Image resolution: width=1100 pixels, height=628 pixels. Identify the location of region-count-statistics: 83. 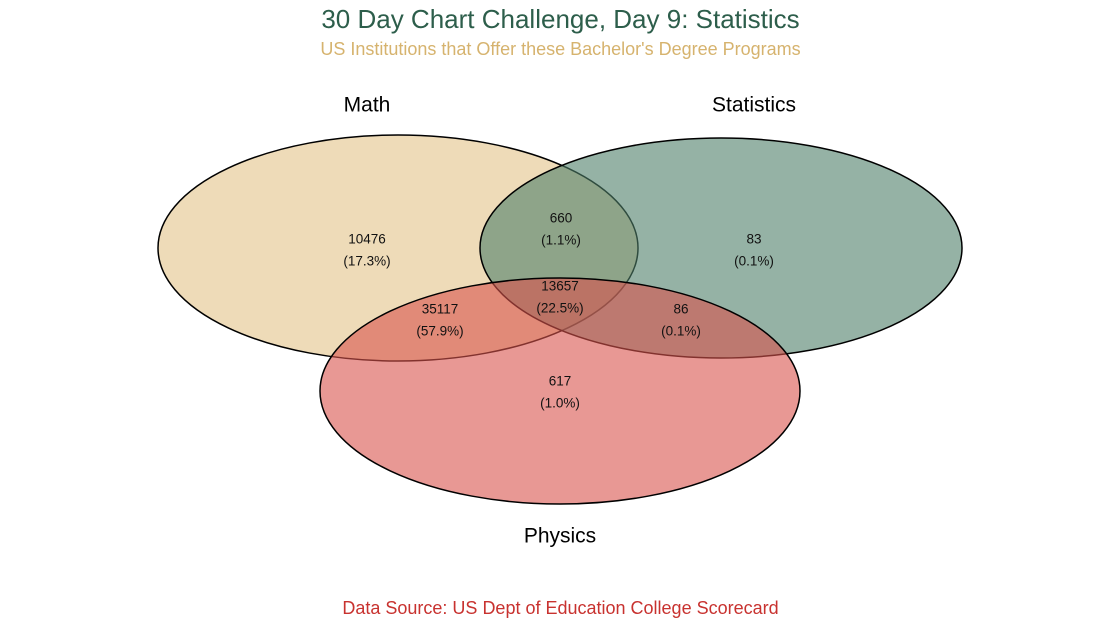
(753, 239).